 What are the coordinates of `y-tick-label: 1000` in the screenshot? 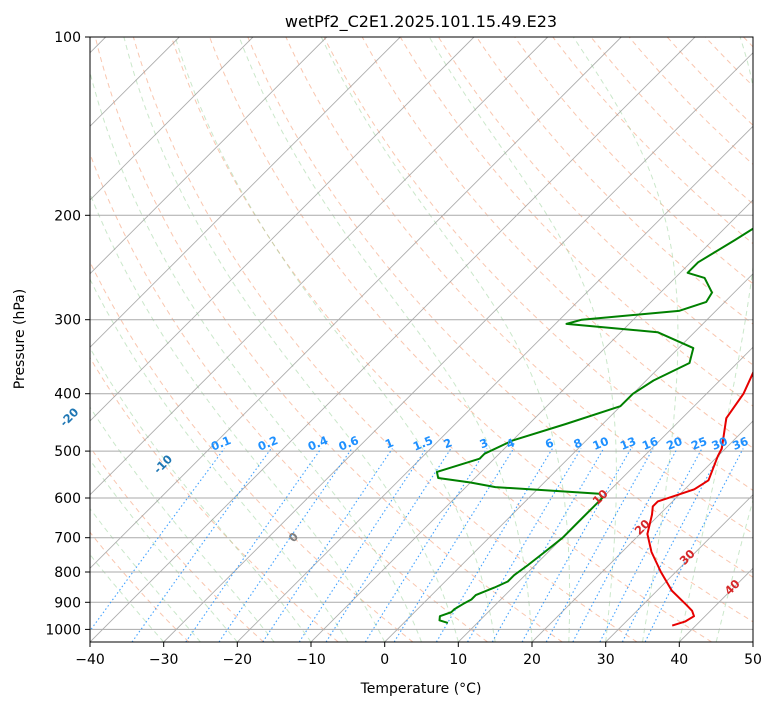 It's located at (63, 630).